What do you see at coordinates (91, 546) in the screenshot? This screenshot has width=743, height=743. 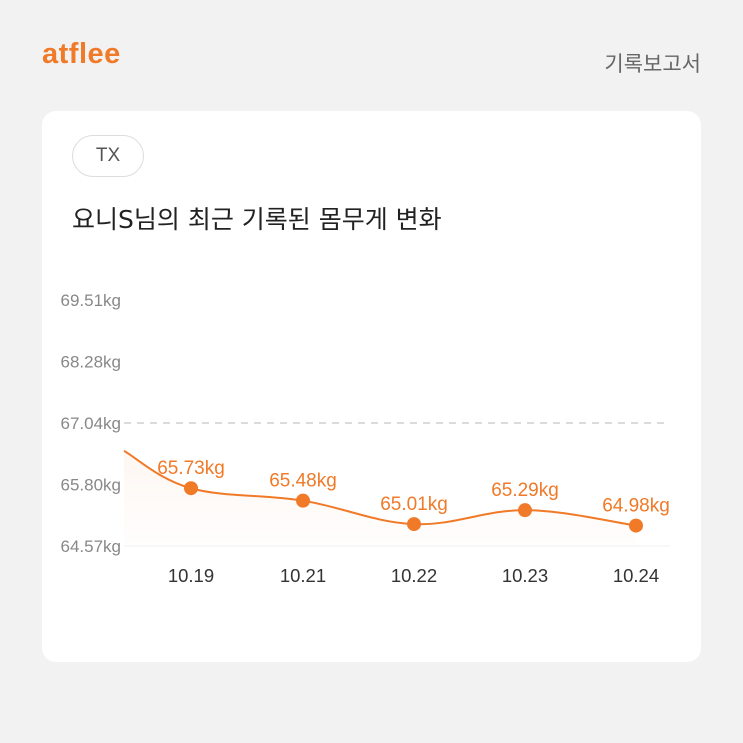 I see `y-tick-label: 64.57kg` at bounding box center [91, 546].